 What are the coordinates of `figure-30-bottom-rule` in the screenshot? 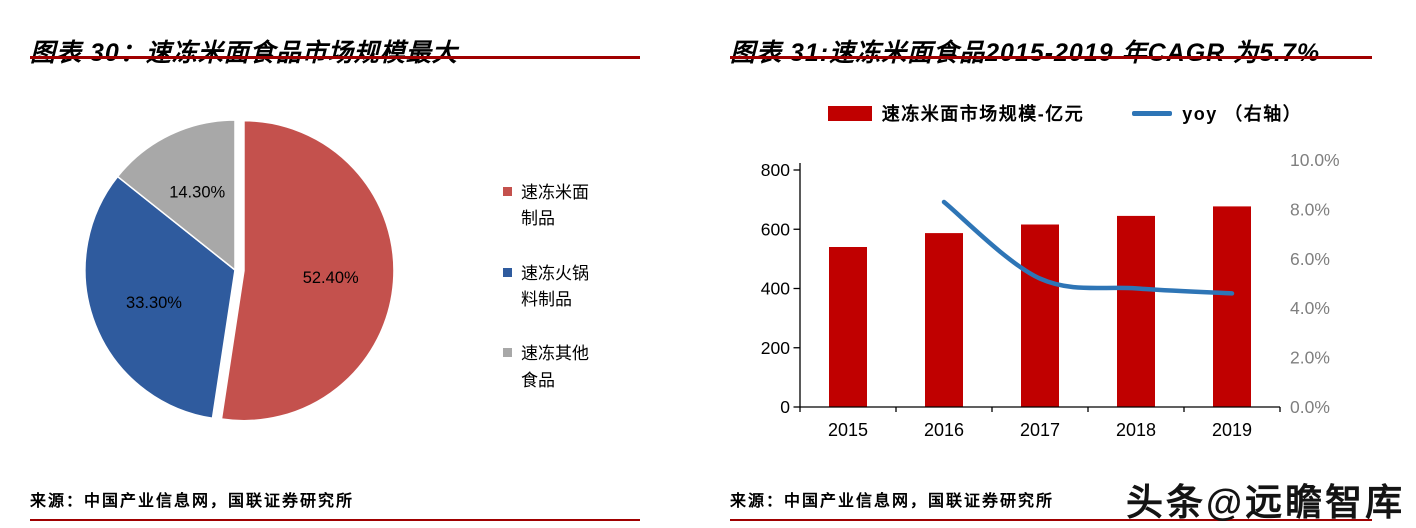 It's located at (335, 520).